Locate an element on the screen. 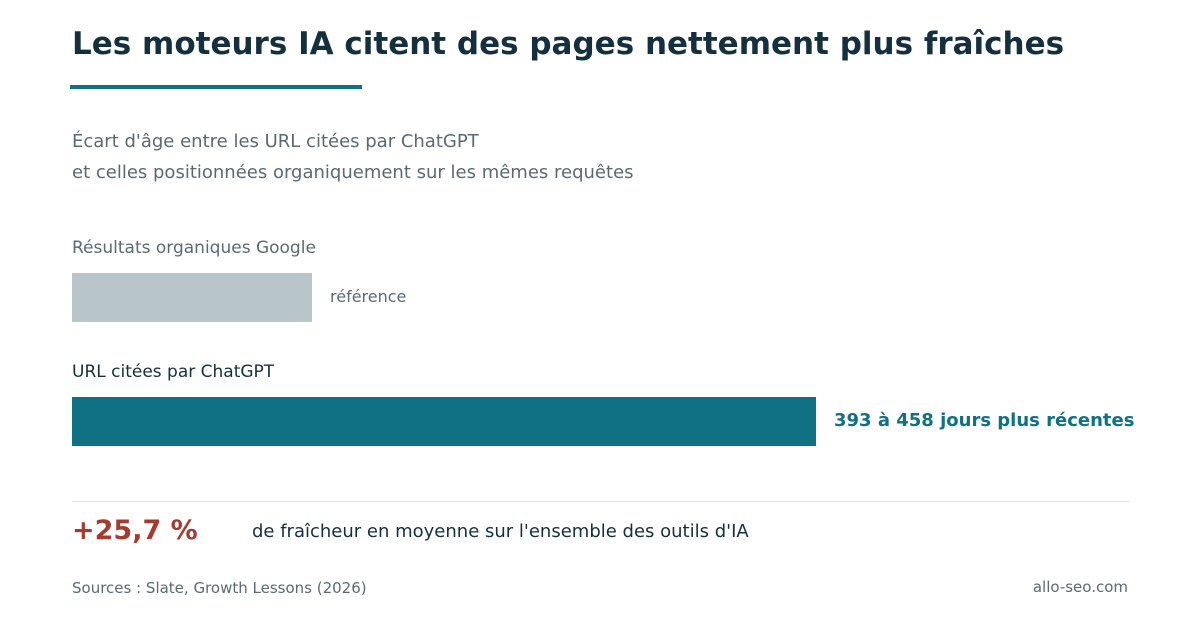 Image resolution: width=1200 pixels, height=620 pixels. category-label-chatgpt: URL citées par ChatGPT is located at coordinates (173, 372).